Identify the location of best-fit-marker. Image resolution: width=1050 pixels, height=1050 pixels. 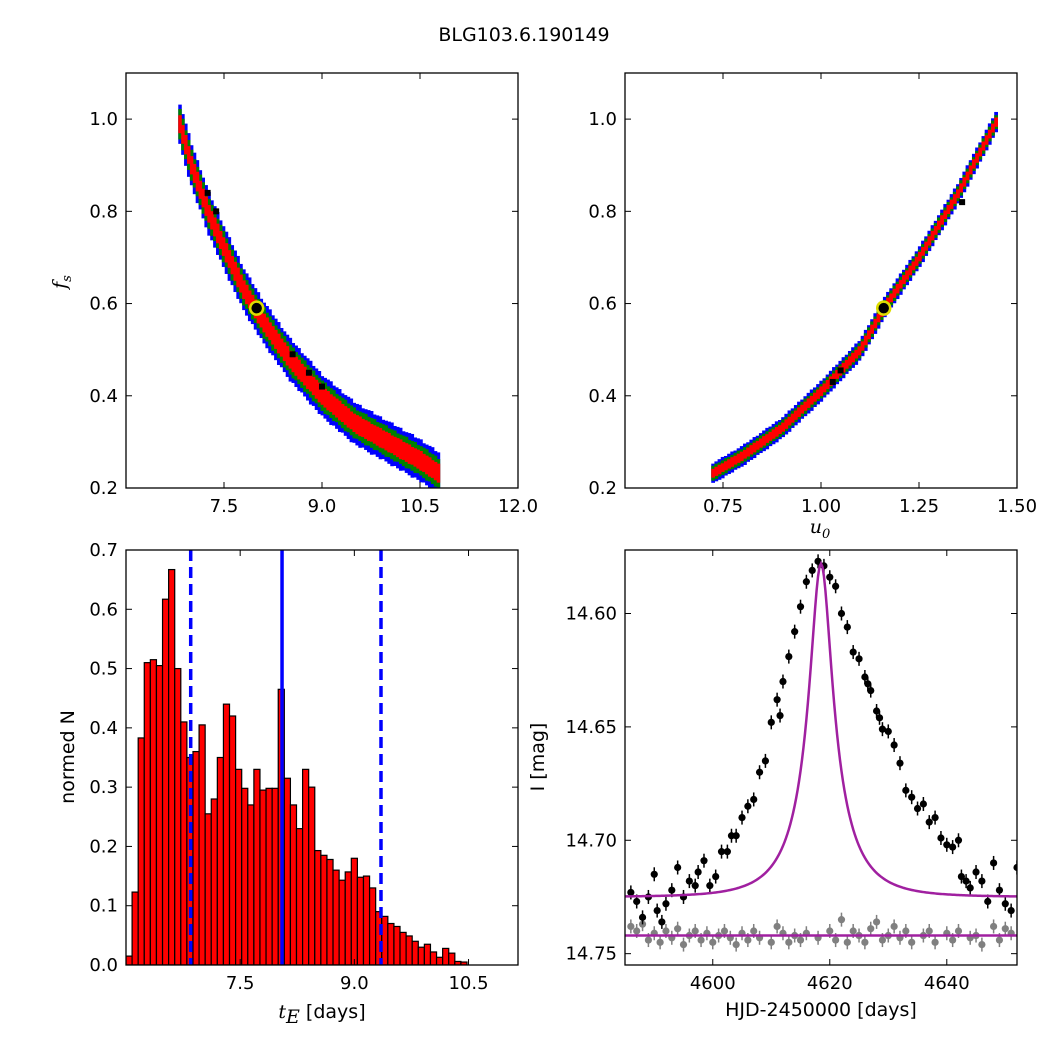
(883, 308).